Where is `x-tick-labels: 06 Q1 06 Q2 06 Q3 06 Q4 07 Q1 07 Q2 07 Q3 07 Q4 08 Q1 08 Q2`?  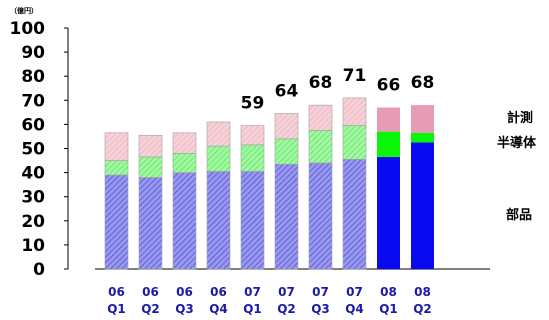 x-tick-labels: 06 Q1 06 Q2 06 Q3 06 Q4 07 Q1 07 Q2 07 Q3 07 Q4 08 Q1 08 Q2 is located at coordinates (269, 300).